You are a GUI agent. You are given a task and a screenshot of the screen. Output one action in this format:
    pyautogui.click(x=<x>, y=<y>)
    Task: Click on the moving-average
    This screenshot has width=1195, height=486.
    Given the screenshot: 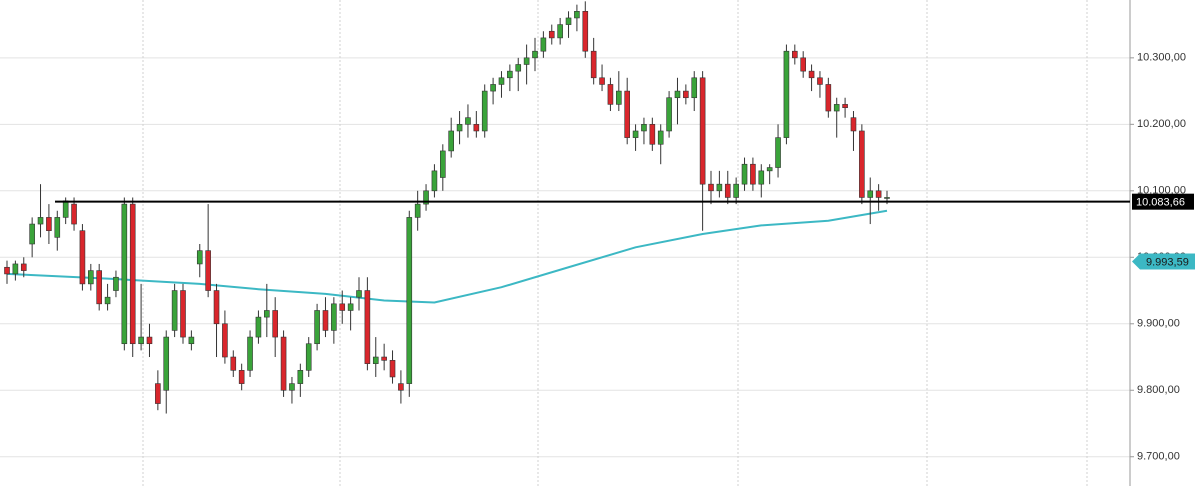 What is the action you would take?
    pyautogui.click(x=447, y=256)
    